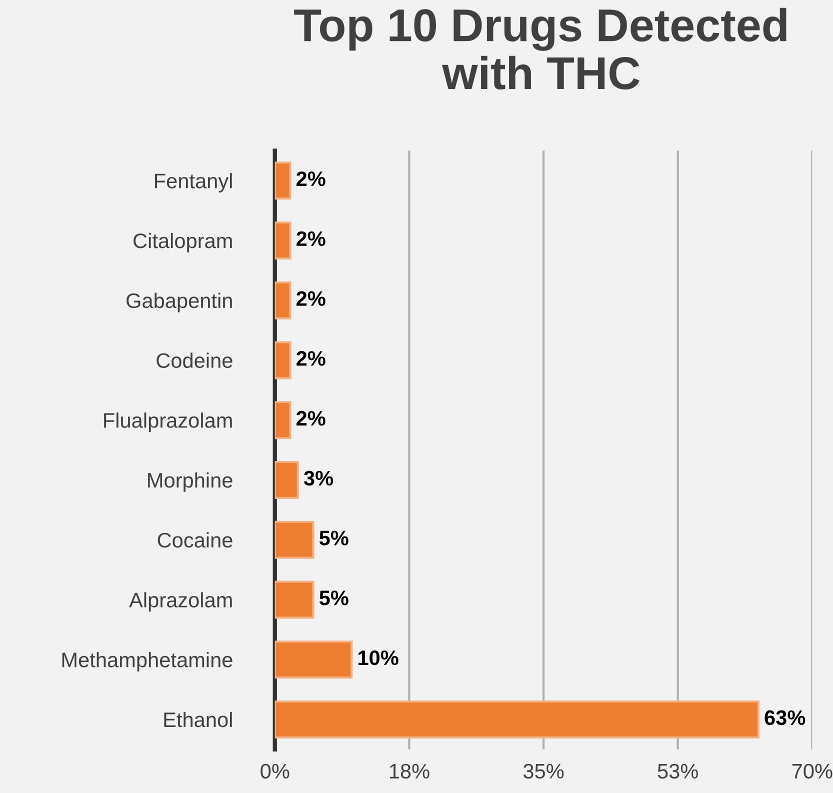  Describe the element at coordinates (678, 771) in the screenshot. I see `x-tick-label: 53%` at that location.